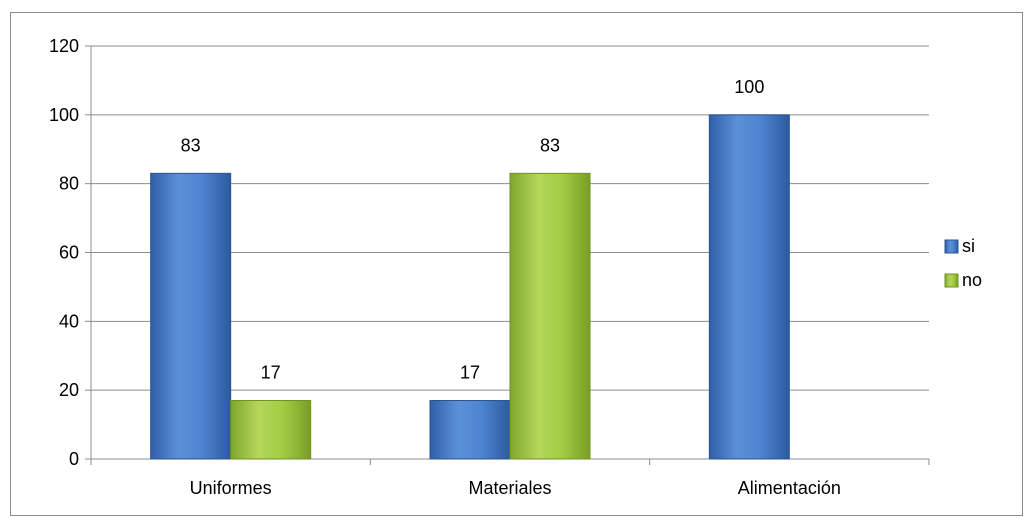 The width and height of the screenshot is (1035, 518). I want to click on data-label-no-1: 83, so click(550, 145).